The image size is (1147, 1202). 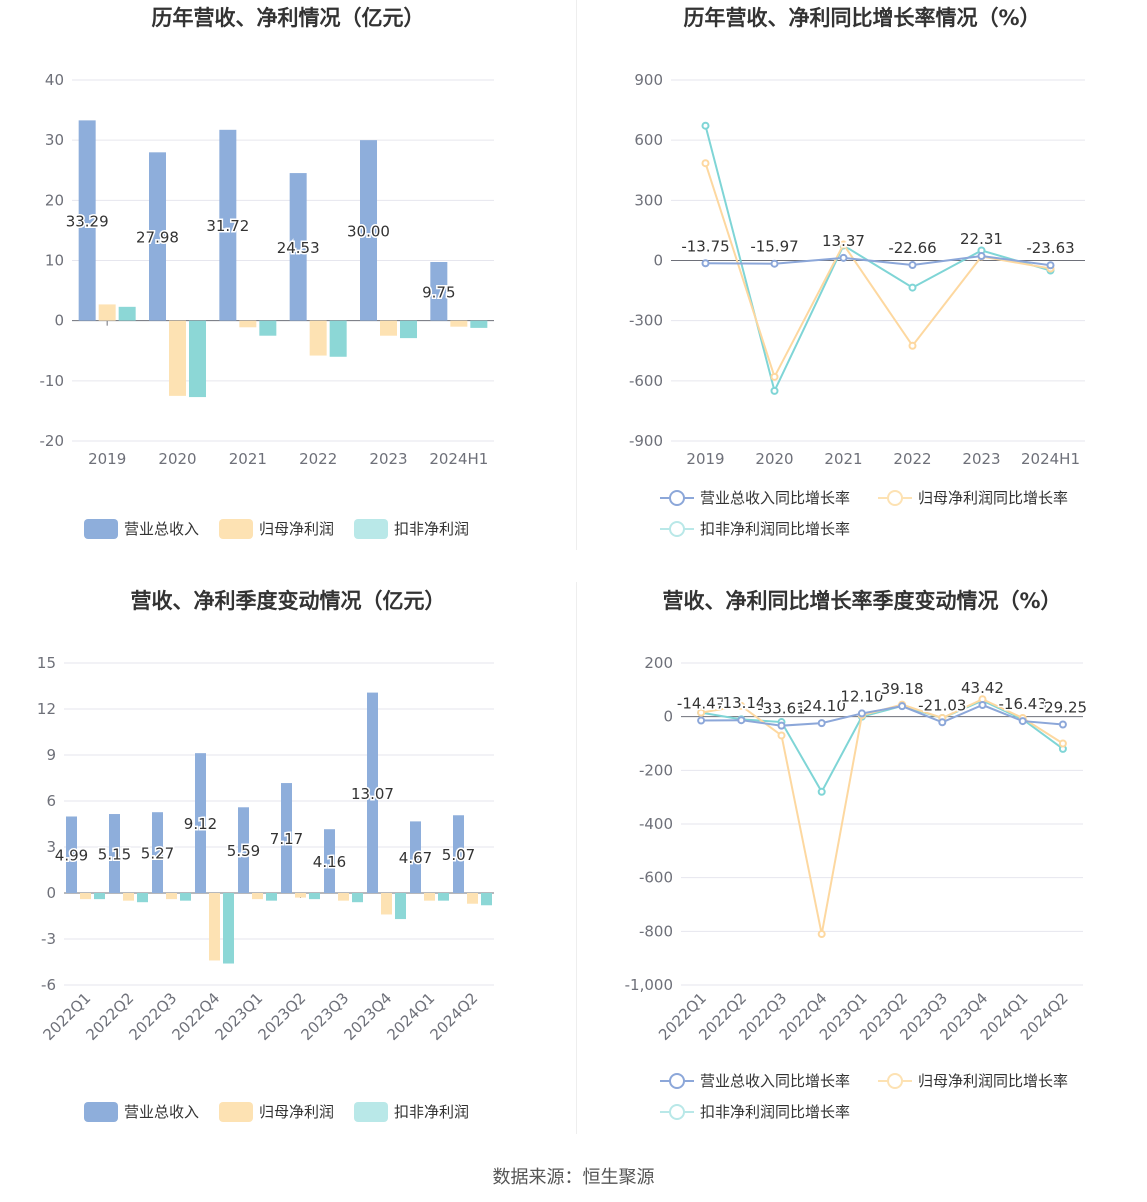 I want to click on y-tick-label: -1,000, so click(x=649, y=985).